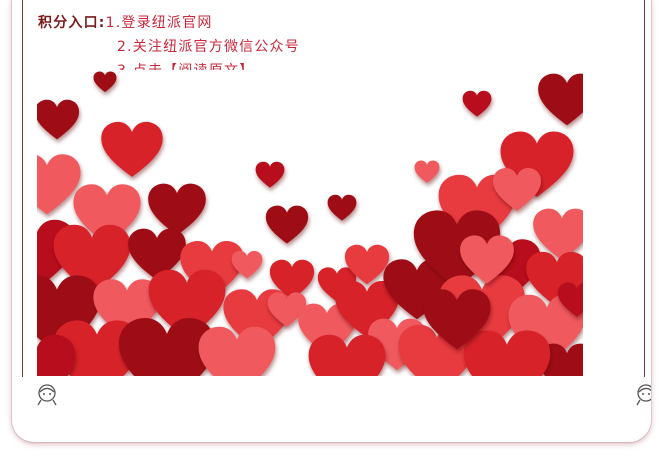  What do you see at coordinates (644, 188) in the screenshot?
I see `frame-line-right` at bounding box center [644, 188].